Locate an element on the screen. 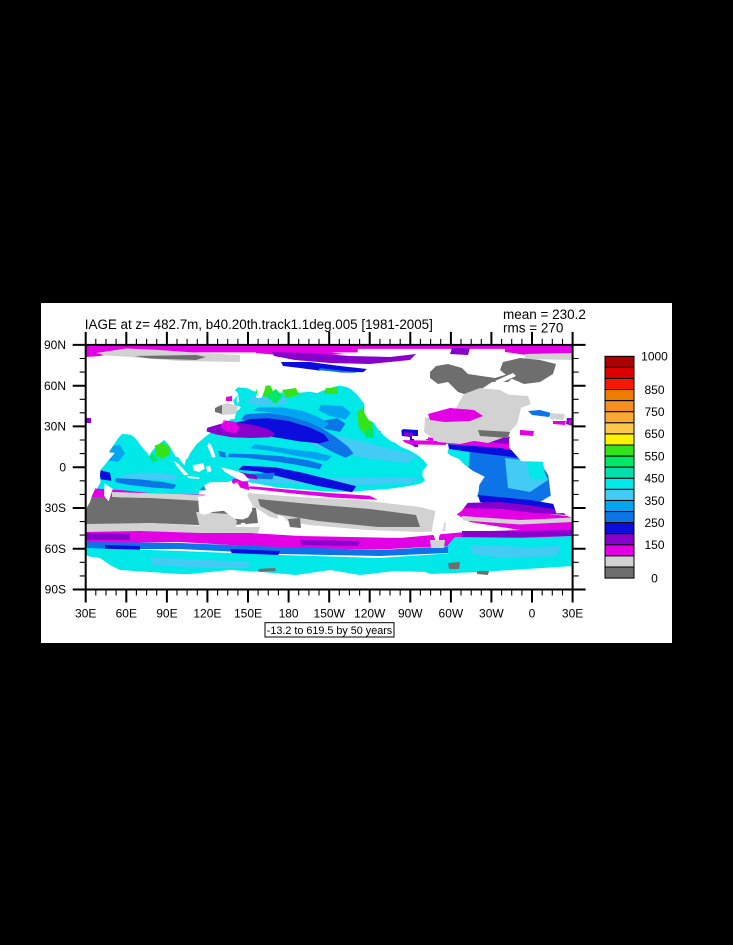  svg-text: 120W is located at coordinates (370, 614).